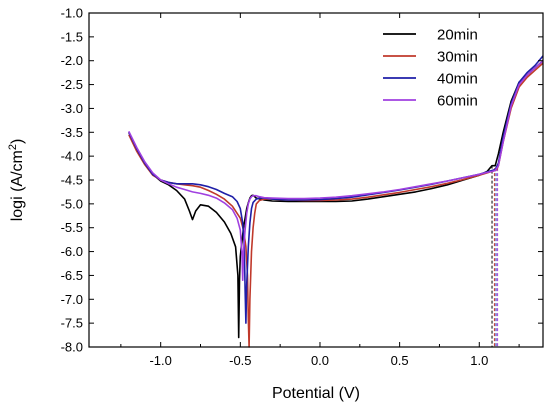 The height and width of the screenshot is (407, 550). I want to click on y-tick-label: -8.0, so click(72, 347).